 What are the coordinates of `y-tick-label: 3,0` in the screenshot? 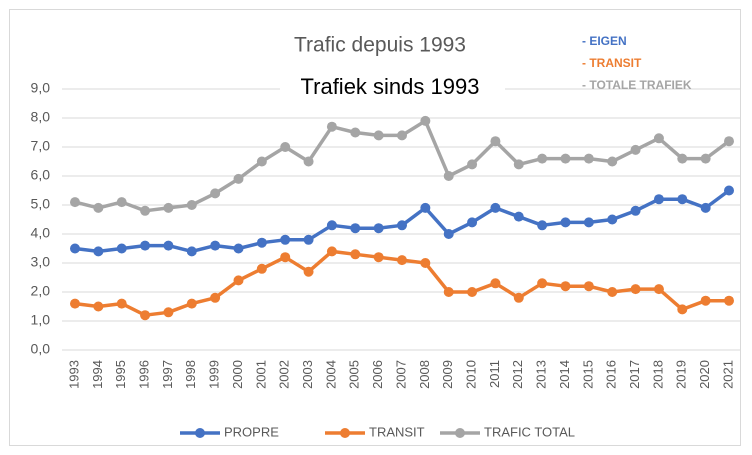 It's located at (41, 262).